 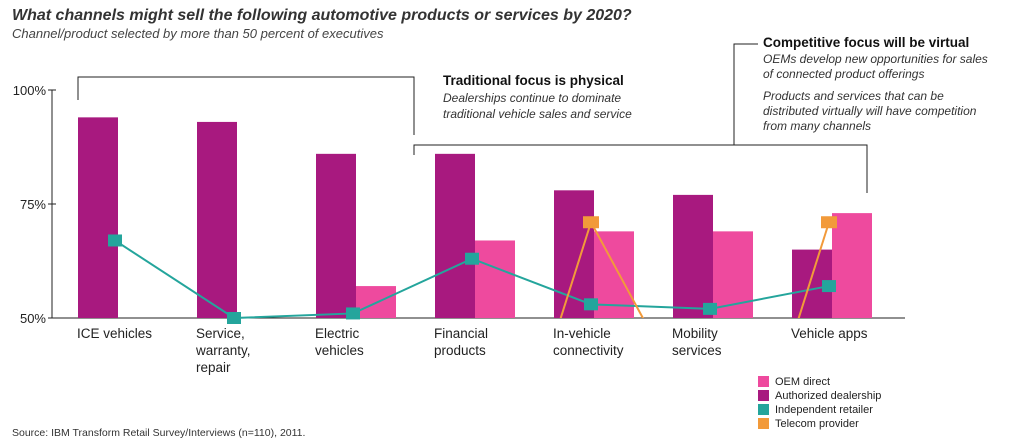 I want to click on legend-swatch-authorized-dealership, so click(x=763, y=395).